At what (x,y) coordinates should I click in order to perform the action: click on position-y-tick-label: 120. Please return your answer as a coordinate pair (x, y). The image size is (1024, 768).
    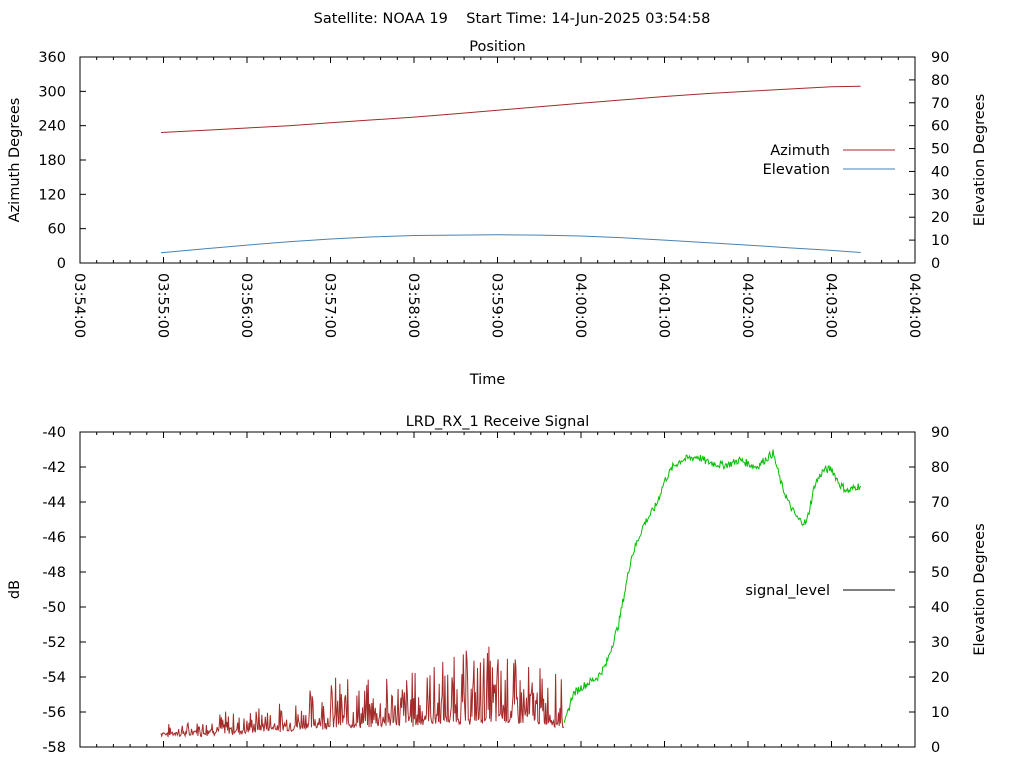
    Looking at the image, I should click on (52, 195).